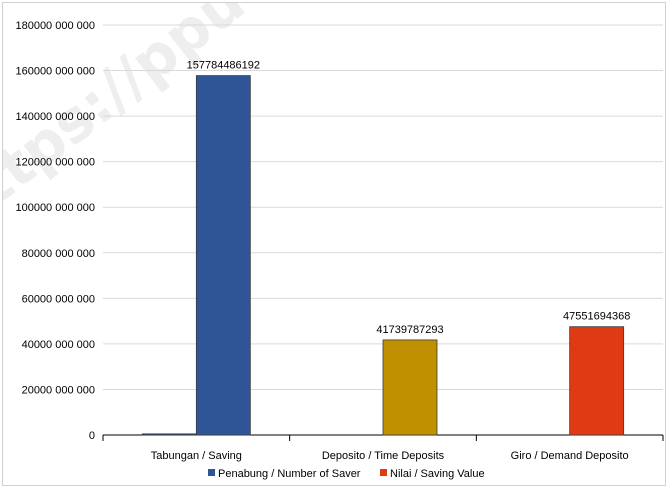 This screenshot has width=669, height=490. I want to click on y-tick-label: 100000 000 000, so click(55, 208).